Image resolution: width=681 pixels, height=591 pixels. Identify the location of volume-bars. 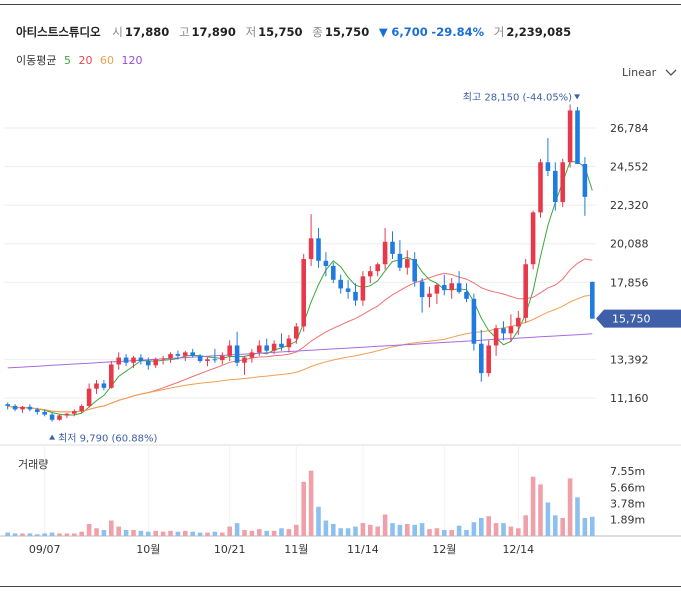
(300, 503).